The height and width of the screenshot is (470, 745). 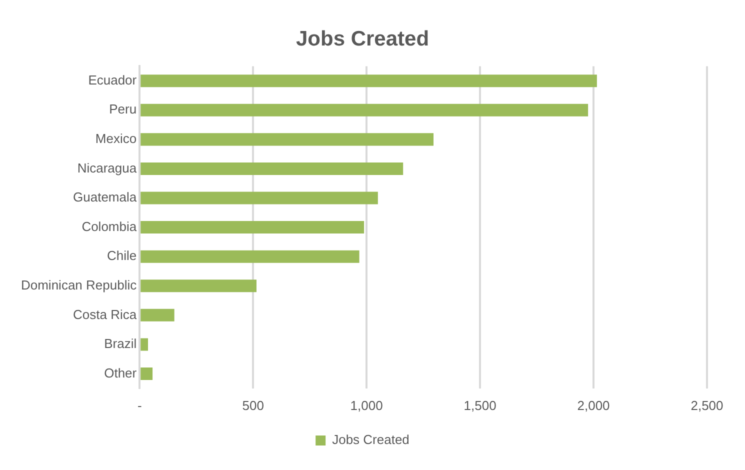 What do you see at coordinates (105, 314) in the screenshot?
I see `y-tick-label: Costa Rica` at bounding box center [105, 314].